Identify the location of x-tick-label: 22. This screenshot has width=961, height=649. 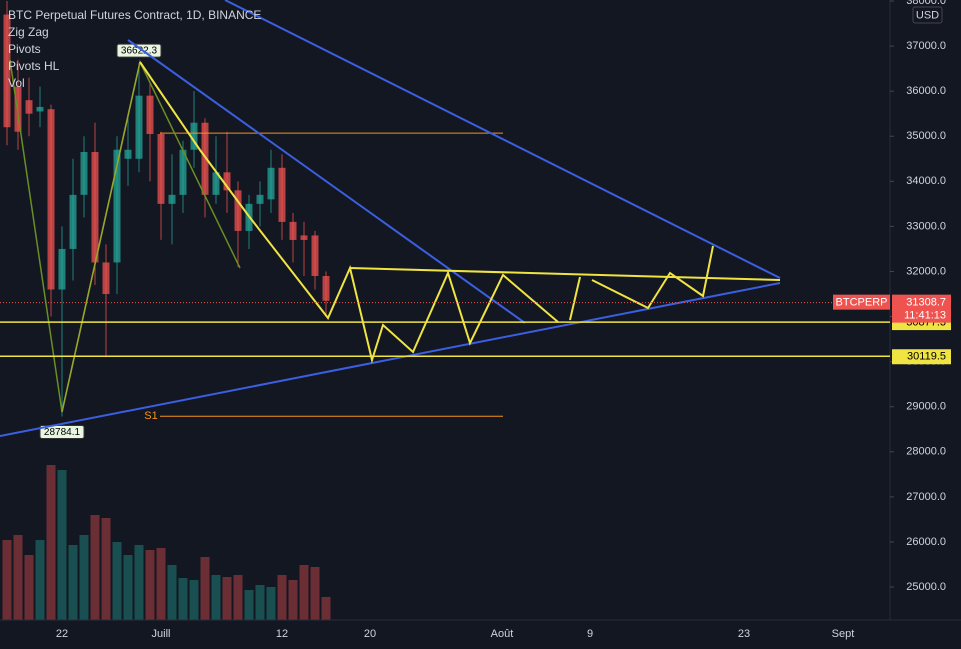
(62, 634).